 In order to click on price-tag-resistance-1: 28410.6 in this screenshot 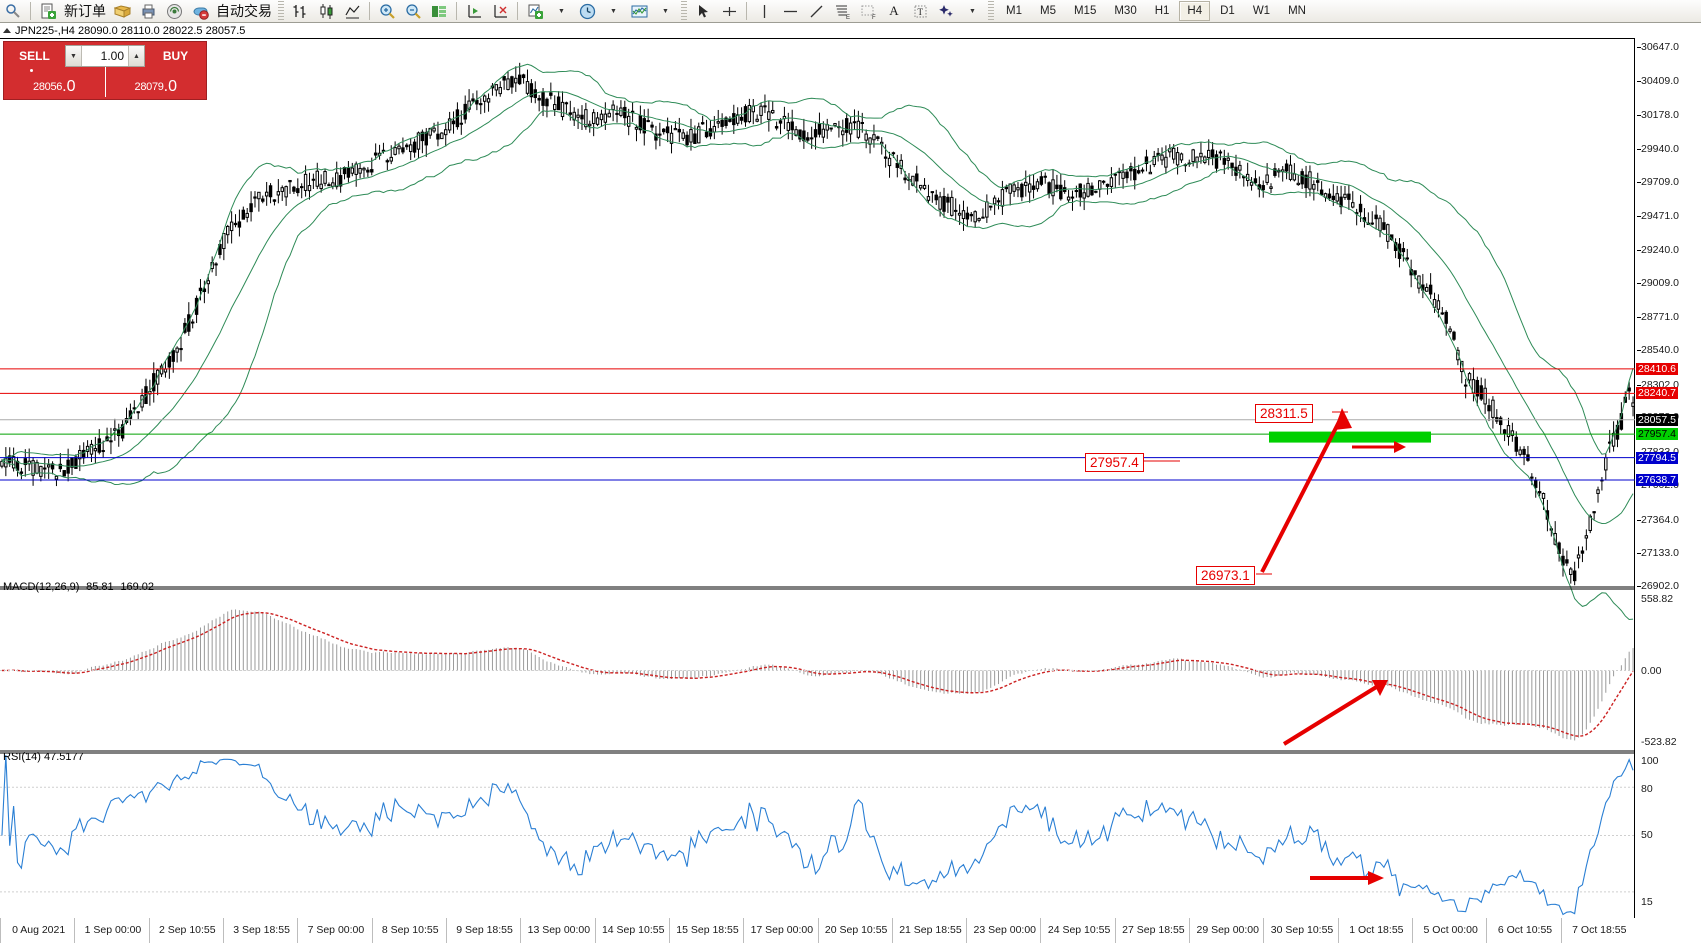, I will do `click(1657, 368)`.